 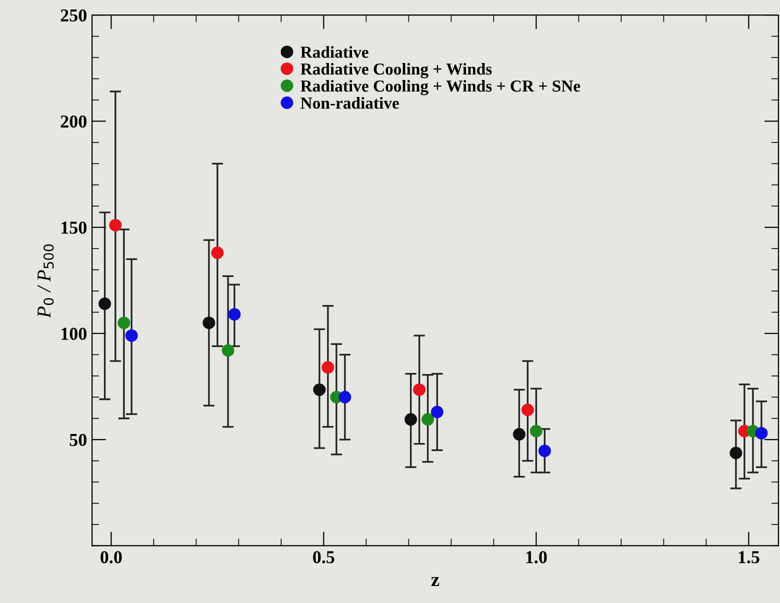 I want to click on y-tick-label: 50, so click(x=78, y=440).